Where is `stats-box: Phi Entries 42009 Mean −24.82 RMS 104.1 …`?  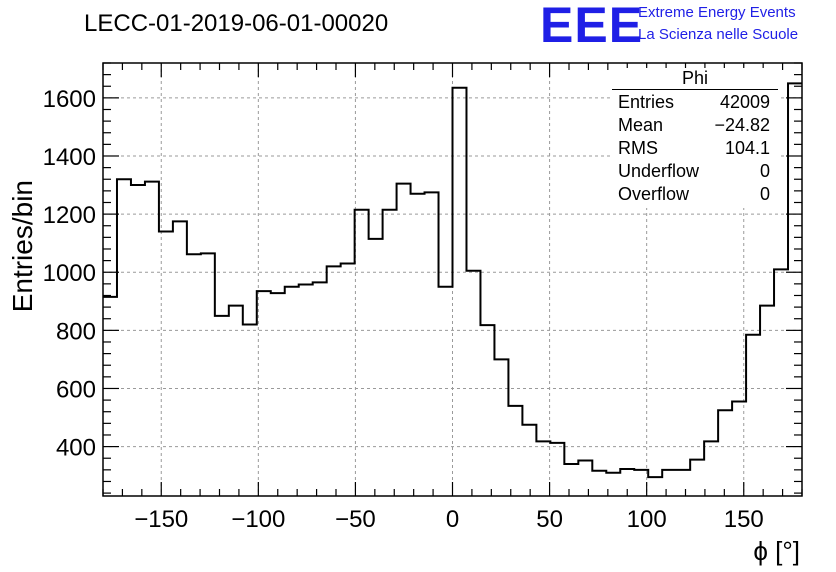
stats-box: Phi Entries 42009 Mean −24.82 RMS 104.1 … is located at coordinates (695, 138).